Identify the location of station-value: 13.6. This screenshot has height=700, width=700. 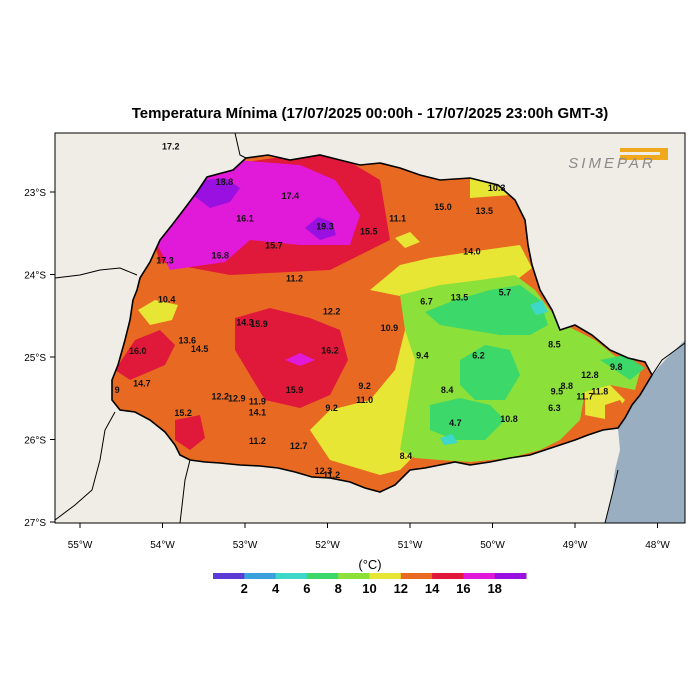
(187, 341).